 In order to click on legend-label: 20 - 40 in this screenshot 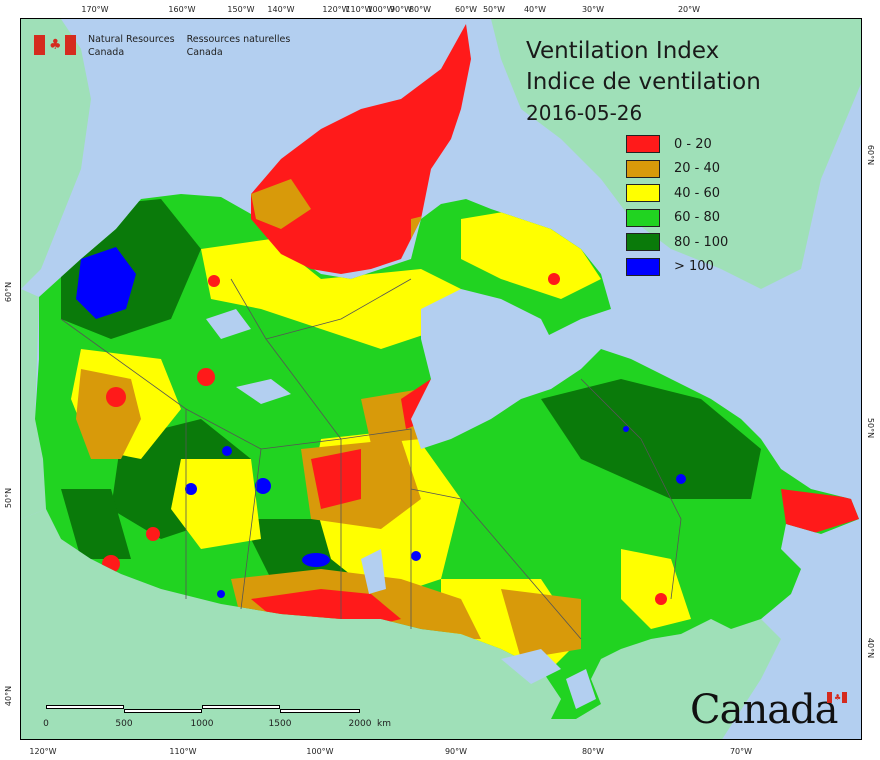, I will do `click(697, 169)`.